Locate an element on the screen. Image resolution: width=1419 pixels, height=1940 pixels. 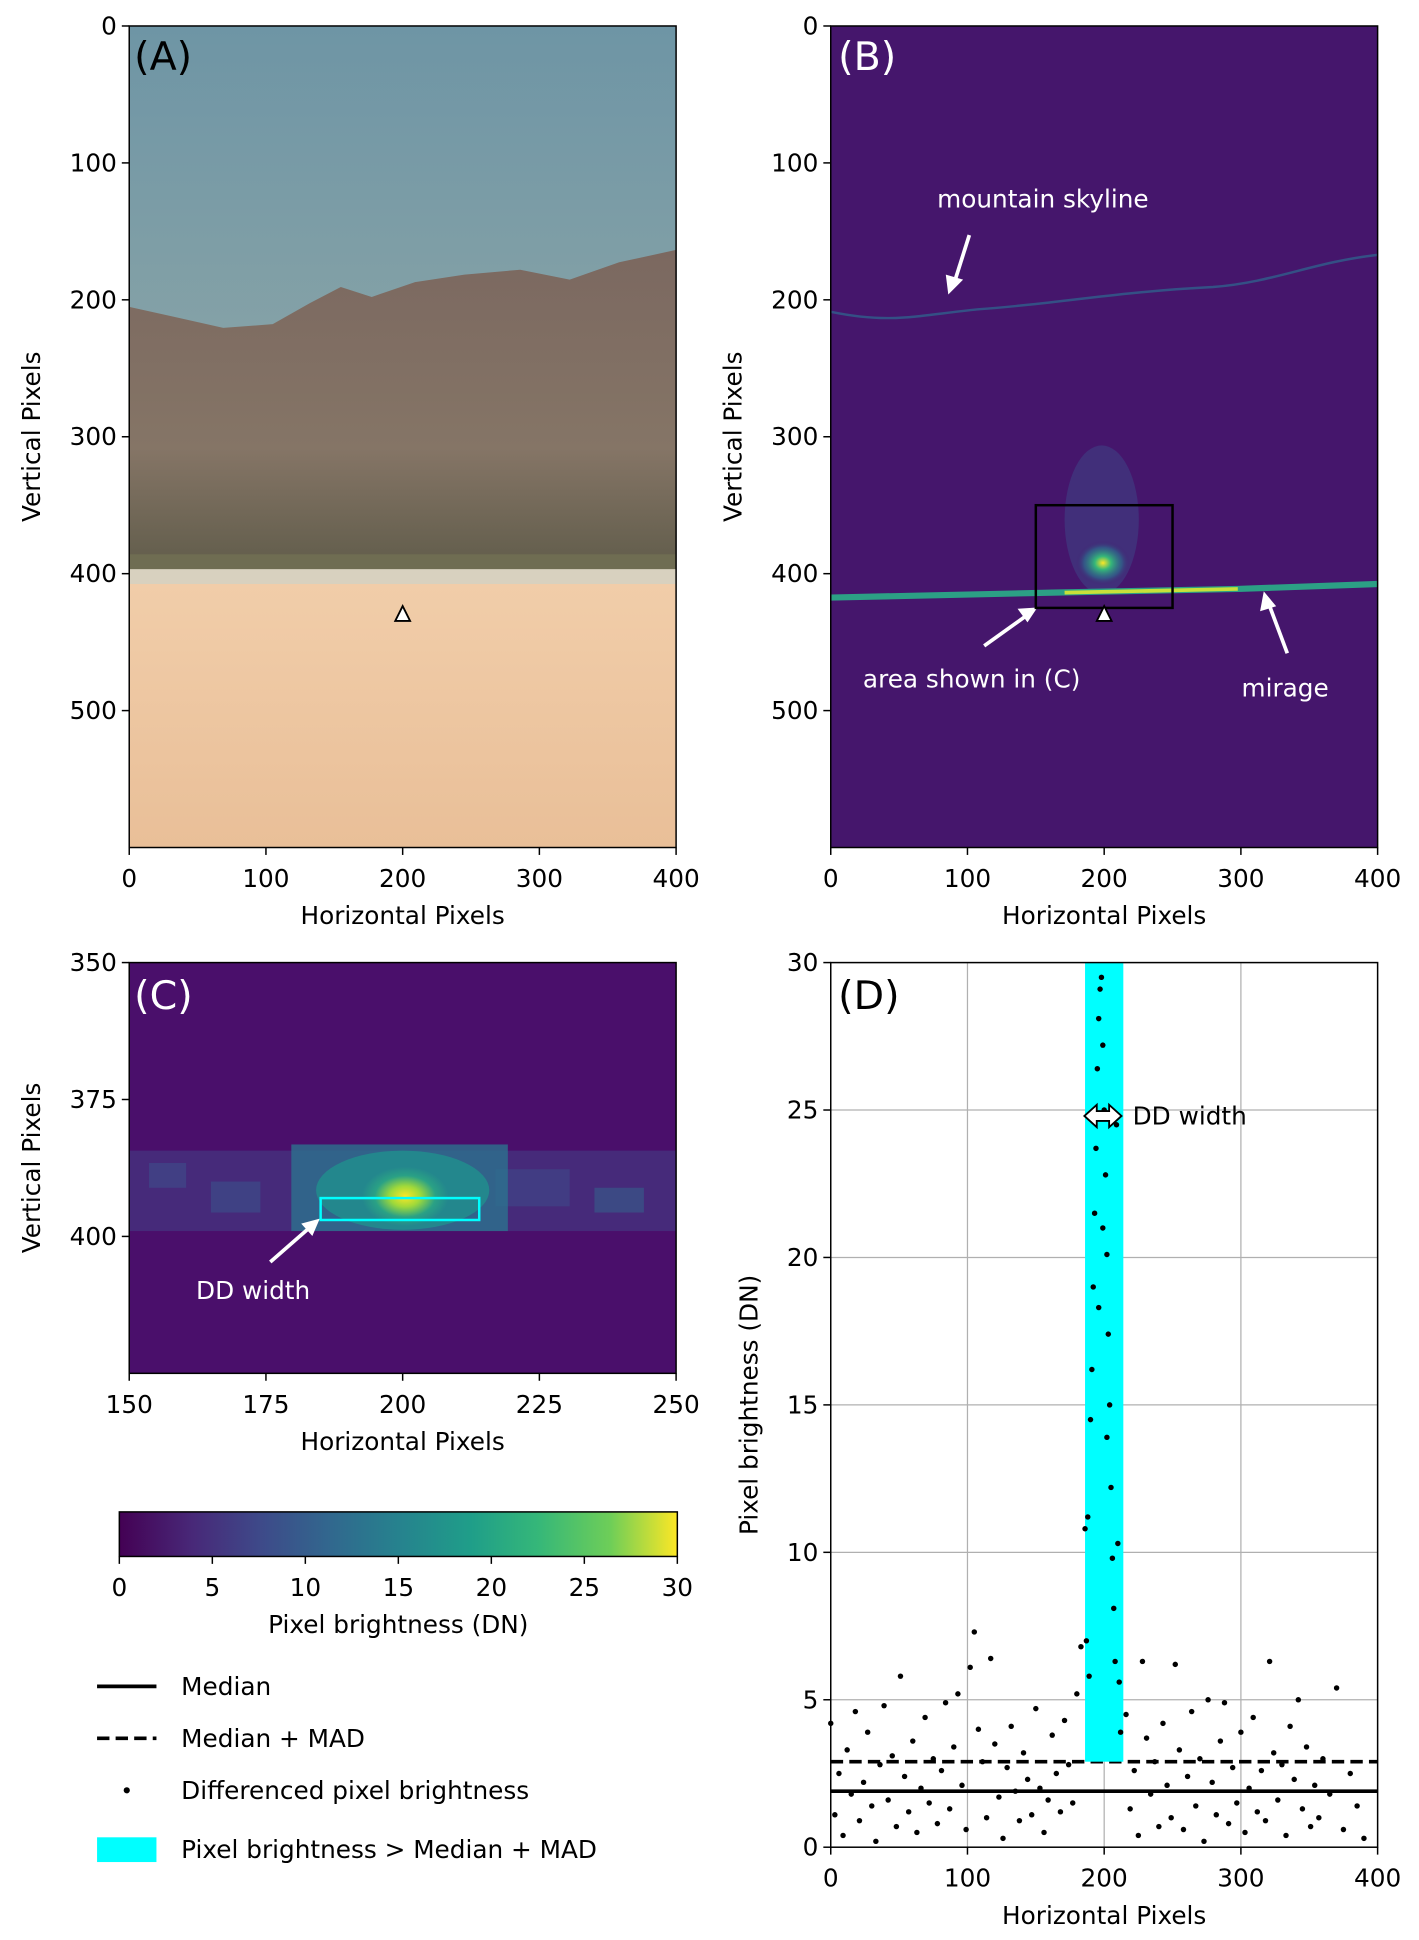
x-tick-label: 5 is located at coordinates (212, 1587).